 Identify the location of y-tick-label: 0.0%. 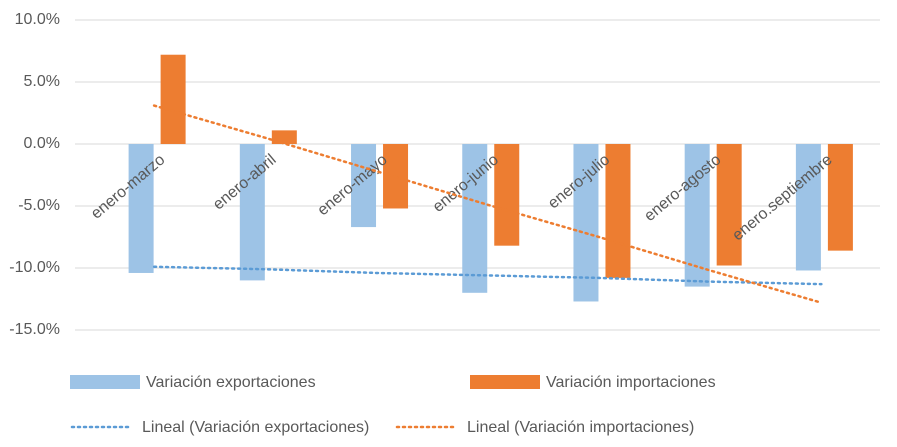
(42, 143).